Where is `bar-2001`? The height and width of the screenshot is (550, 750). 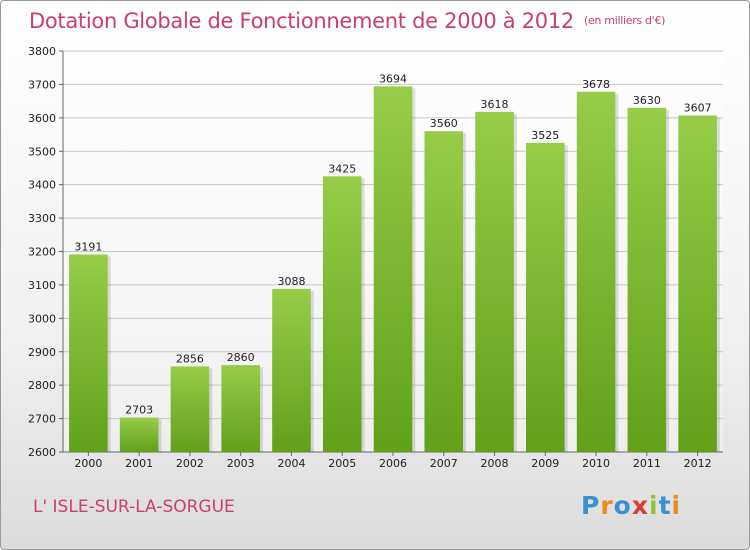
bar-2001 is located at coordinates (139, 434).